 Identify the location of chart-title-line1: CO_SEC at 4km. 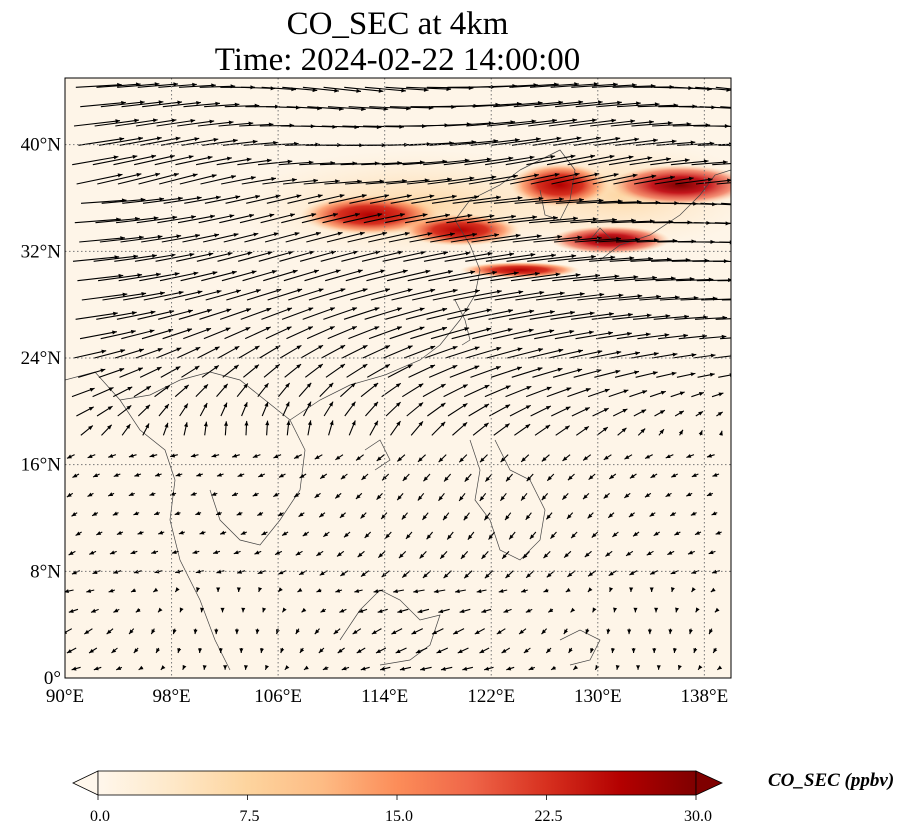
(397, 24).